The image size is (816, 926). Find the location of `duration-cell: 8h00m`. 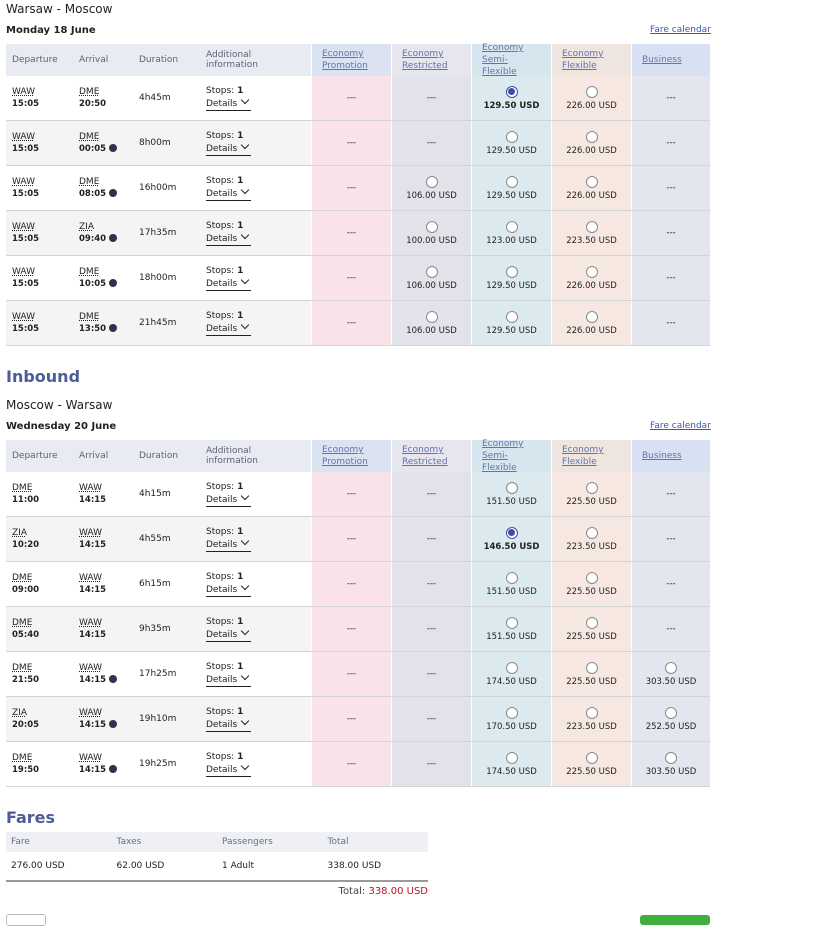

duration-cell: 8h00m is located at coordinates (166, 143).